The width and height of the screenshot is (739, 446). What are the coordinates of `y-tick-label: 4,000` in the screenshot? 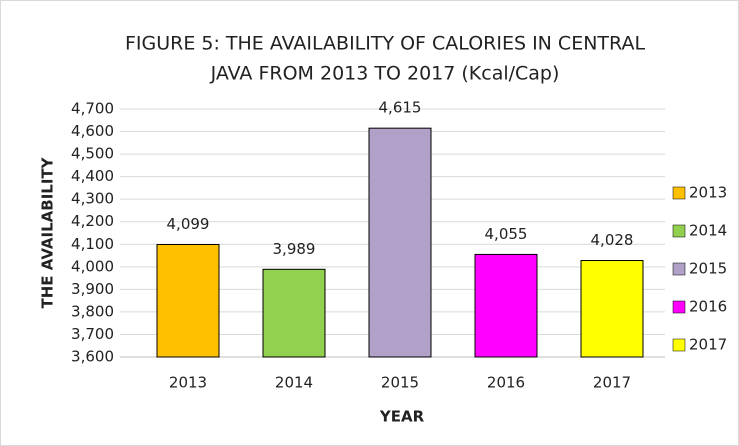 It's located at (92, 266).